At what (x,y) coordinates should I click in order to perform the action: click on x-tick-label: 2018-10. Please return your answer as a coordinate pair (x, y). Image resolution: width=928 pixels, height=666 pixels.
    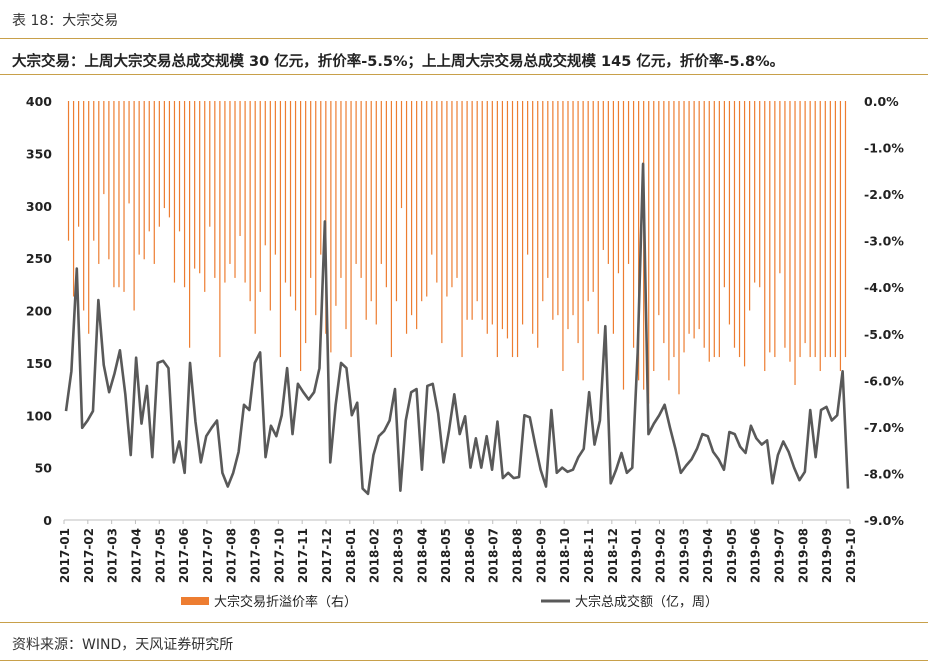
    Looking at the image, I should click on (565, 555).